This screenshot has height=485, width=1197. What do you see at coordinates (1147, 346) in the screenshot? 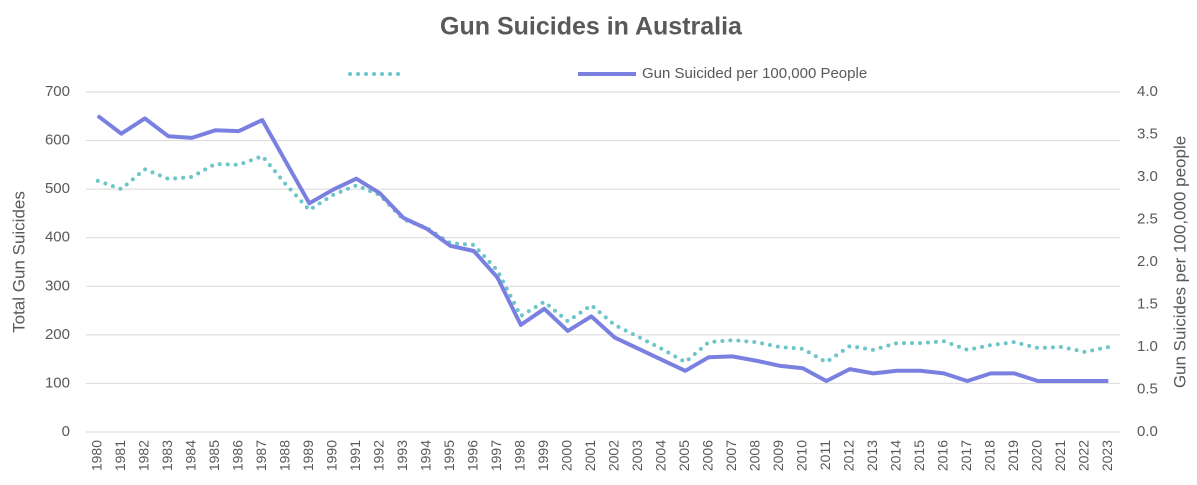
I see `y2-tick-label: 1.0` at bounding box center [1147, 346].